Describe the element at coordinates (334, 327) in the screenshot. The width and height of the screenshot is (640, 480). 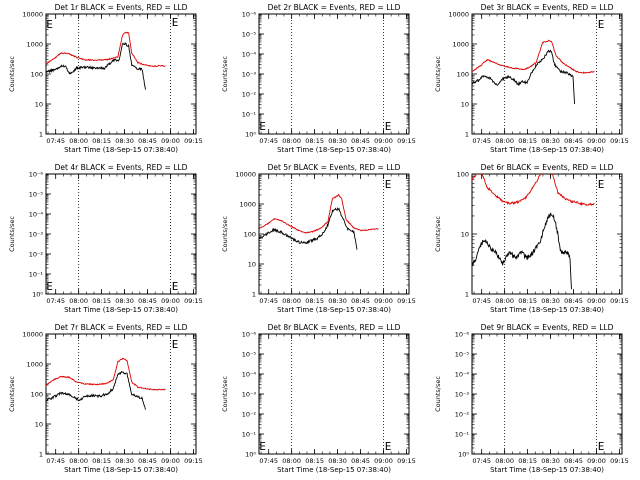
I see `panel-title: Det 8r BLACK = Events, RED = LLD` at that location.